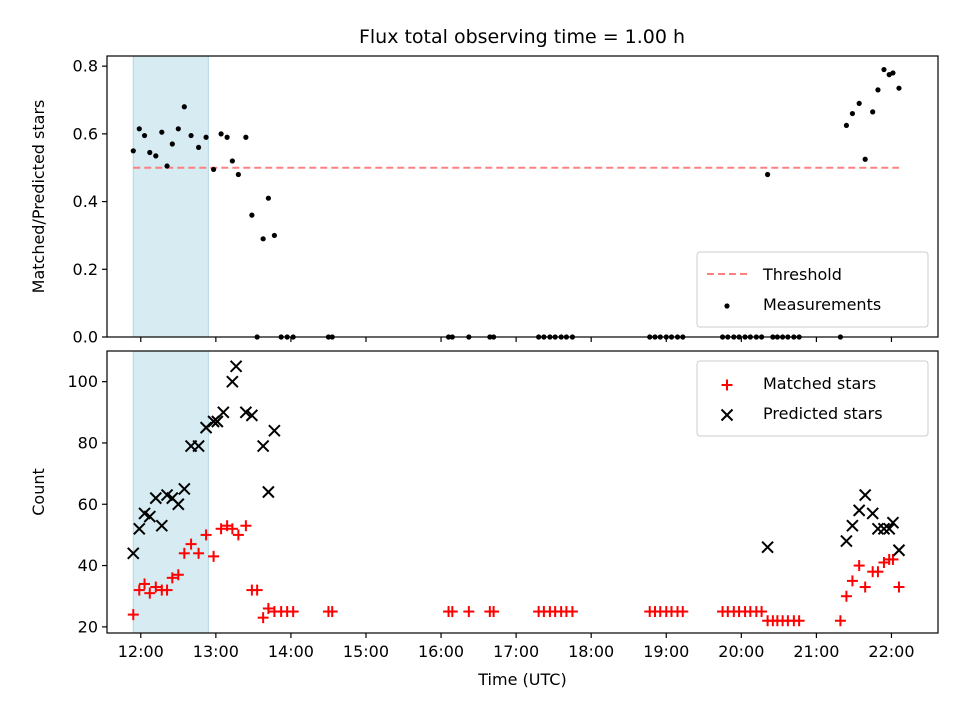  What do you see at coordinates (774, 274) in the screenshot?
I see `top-legend-entry: Threshold` at bounding box center [774, 274].